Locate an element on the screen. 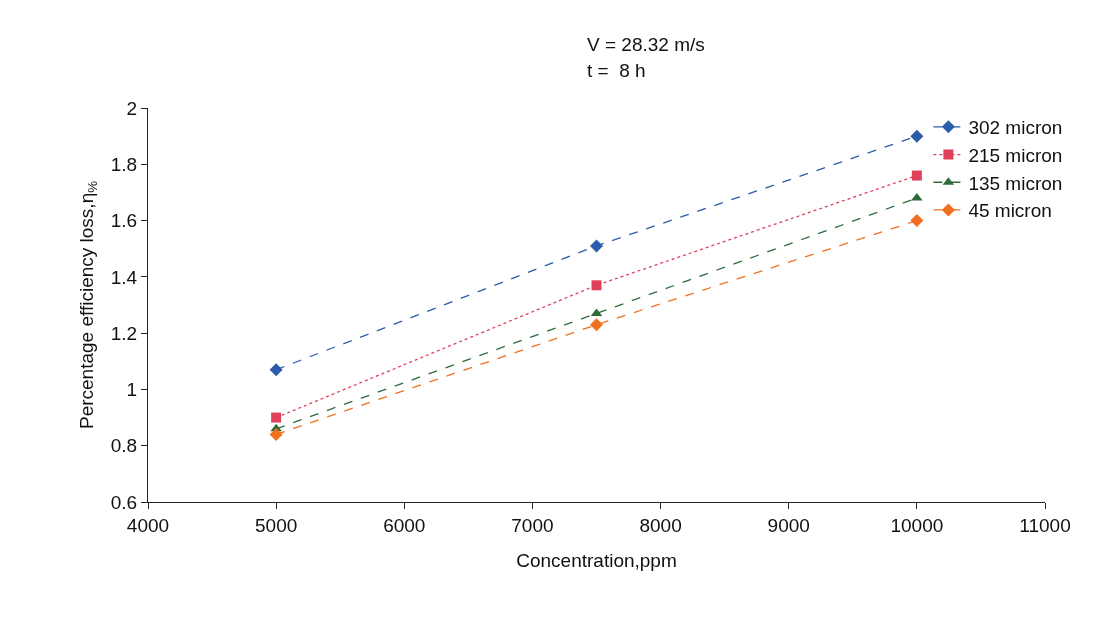  x-tick-label: 7000 is located at coordinates (532, 525).